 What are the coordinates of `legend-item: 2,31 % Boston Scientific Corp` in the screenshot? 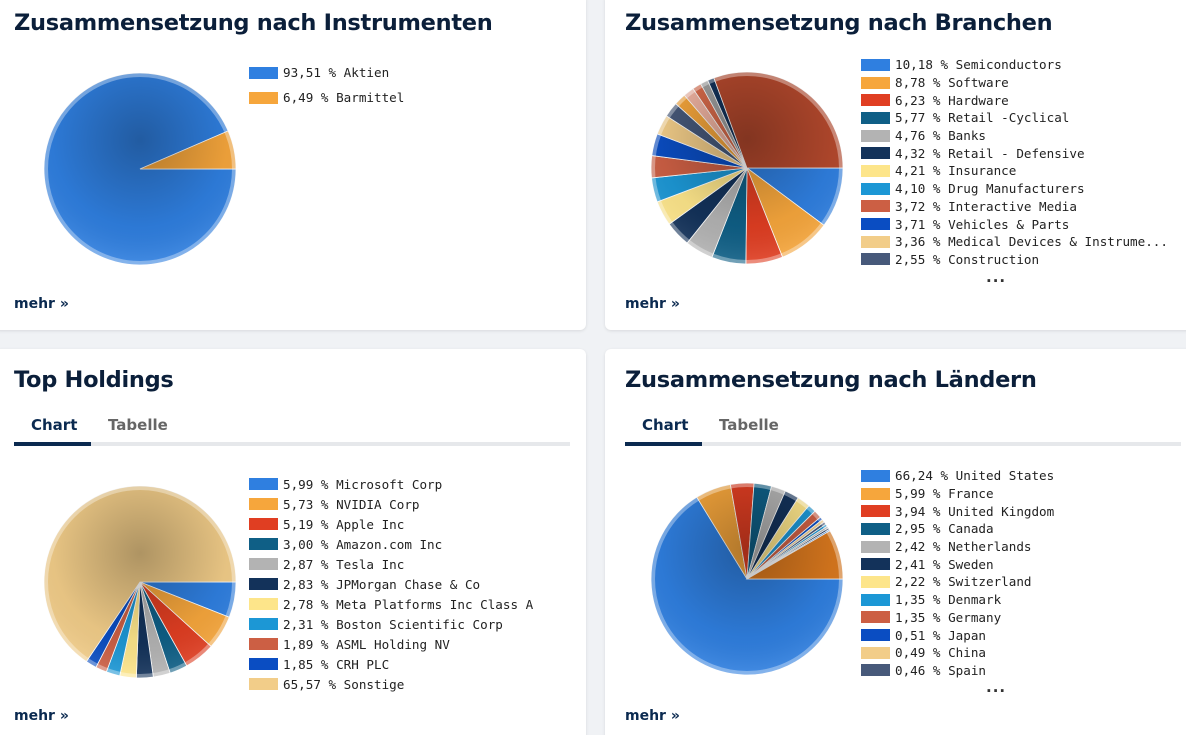 It's located at (391, 624).